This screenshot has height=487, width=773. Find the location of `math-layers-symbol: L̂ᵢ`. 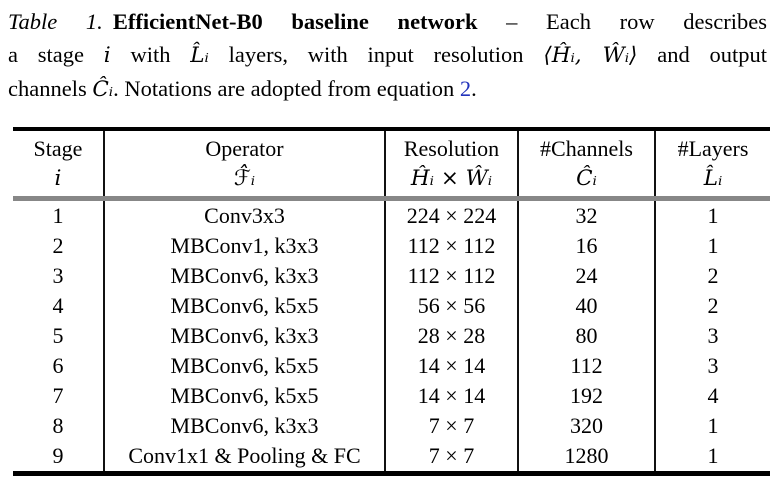

math-layers-symbol: L̂ᵢ is located at coordinates (199, 55).